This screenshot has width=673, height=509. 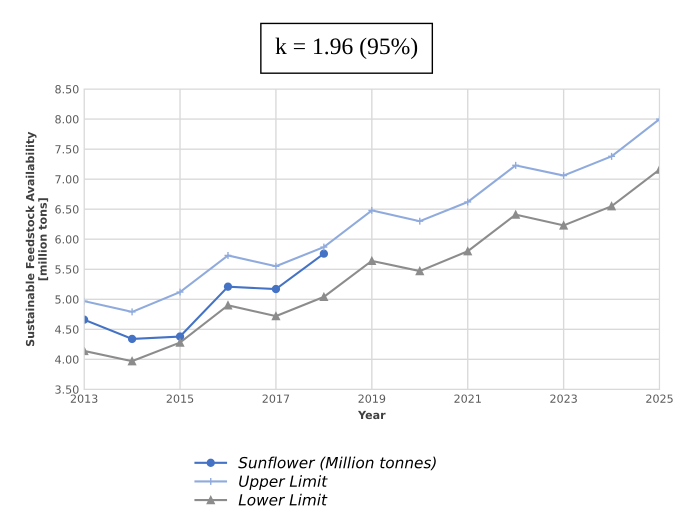 What do you see at coordinates (337, 463) in the screenshot?
I see `legend-label: Sunflower (Million tonnes)` at bounding box center [337, 463].